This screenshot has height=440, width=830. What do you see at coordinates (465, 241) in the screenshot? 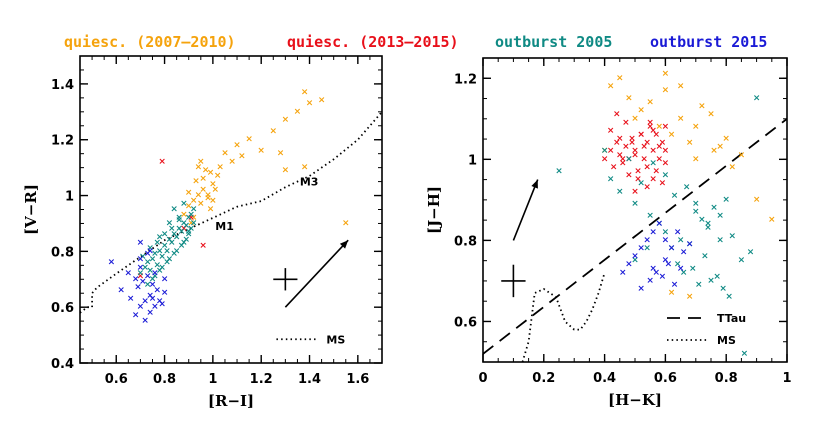
I see `panel2-y-tick-label: 0.8` at bounding box center [465, 241].